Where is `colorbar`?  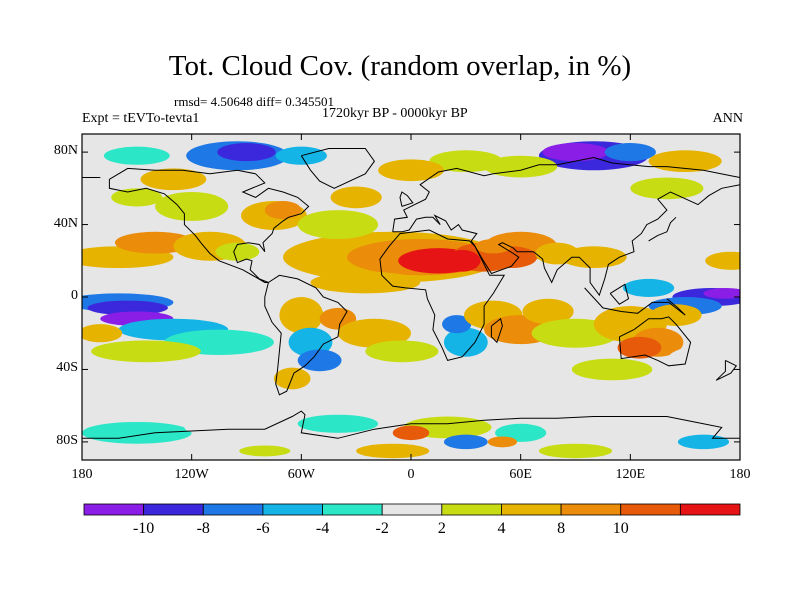 colorbar is located at coordinates (412, 509).